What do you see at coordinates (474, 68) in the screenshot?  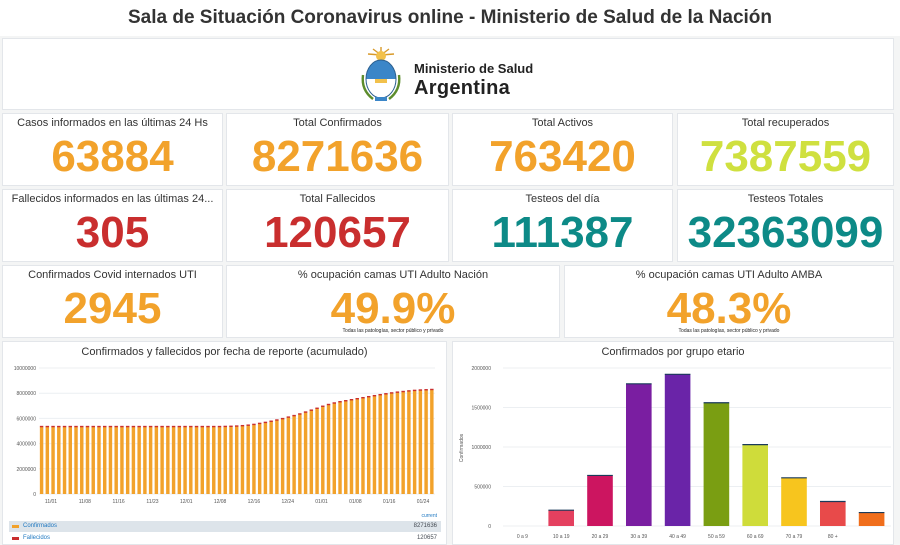 I see `logo-line1: Ministerio de Salud` at bounding box center [474, 68].